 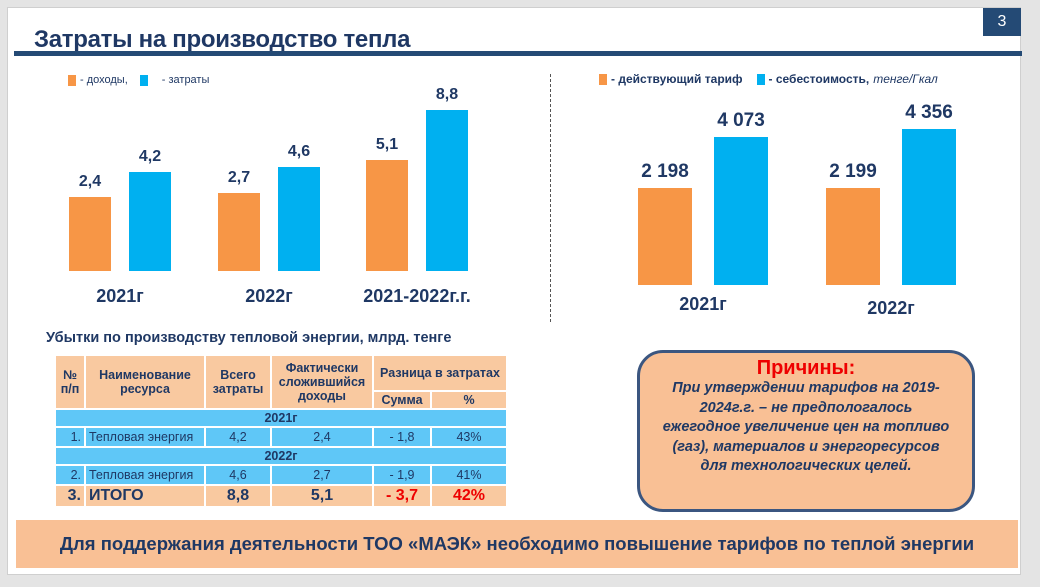 What do you see at coordinates (322, 496) in the screenshot?
I see `cell-actual: 5,1` at bounding box center [322, 496].